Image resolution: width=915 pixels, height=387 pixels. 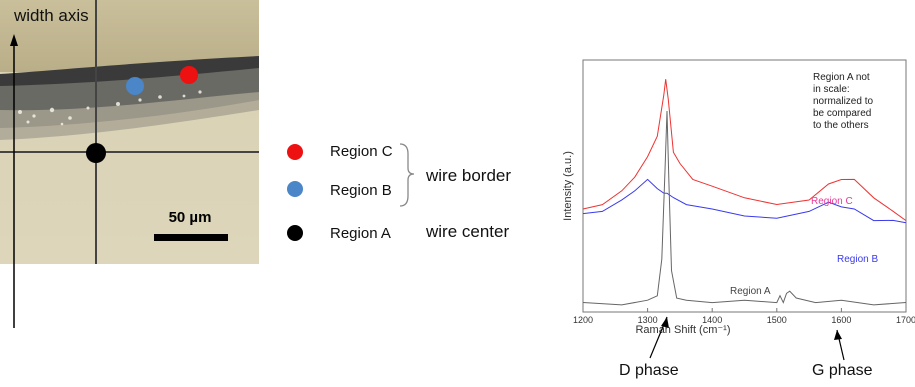 I want to click on svg-text: to the others, so click(x=841, y=125).